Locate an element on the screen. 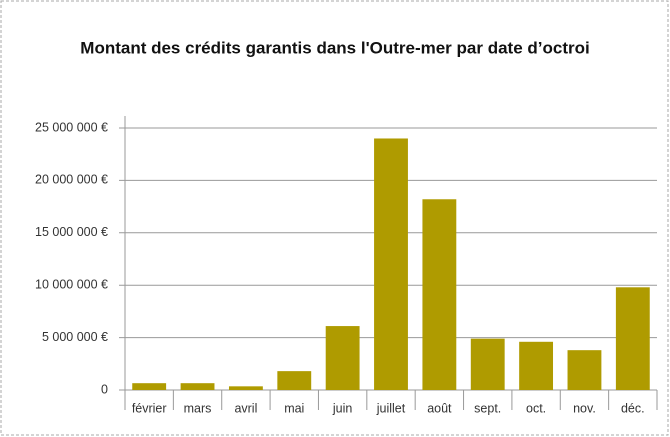 This screenshot has width=670, height=437. x-tick-label: oct. is located at coordinates (536, 408).